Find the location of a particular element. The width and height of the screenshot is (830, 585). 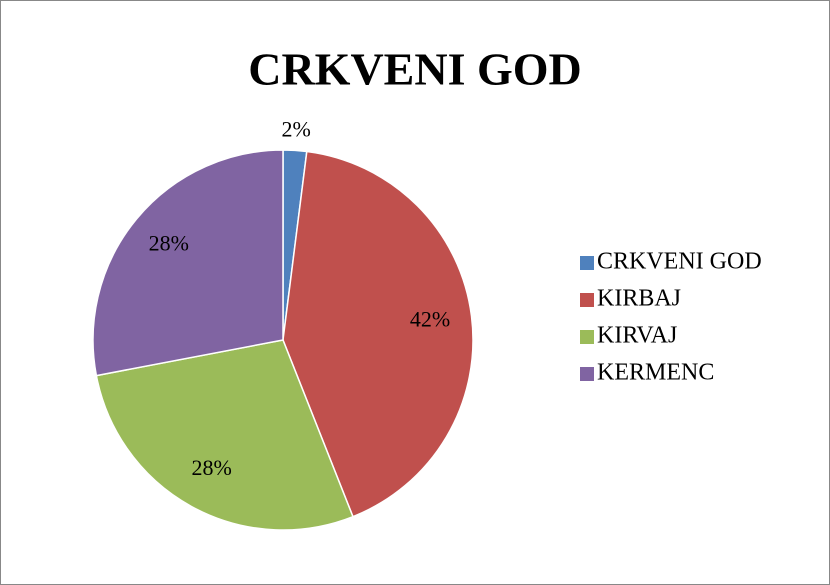

legend-label: KIRBAJ is located at coordinates (639, 299).